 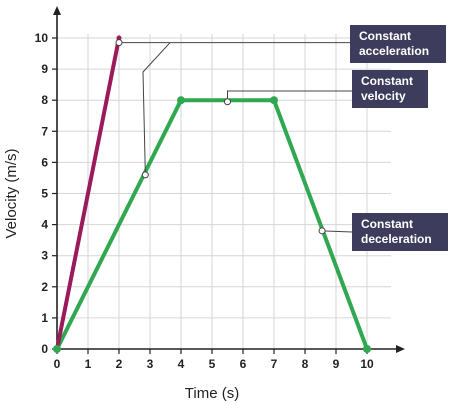 I want to click on y-tick-label: 10, so click(x=42, y=38).